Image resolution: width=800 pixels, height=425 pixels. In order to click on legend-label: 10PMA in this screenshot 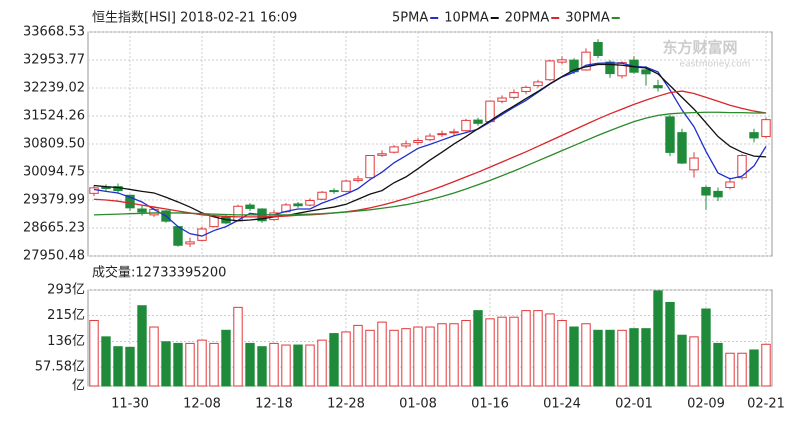, I will do `click(466, 18)`.